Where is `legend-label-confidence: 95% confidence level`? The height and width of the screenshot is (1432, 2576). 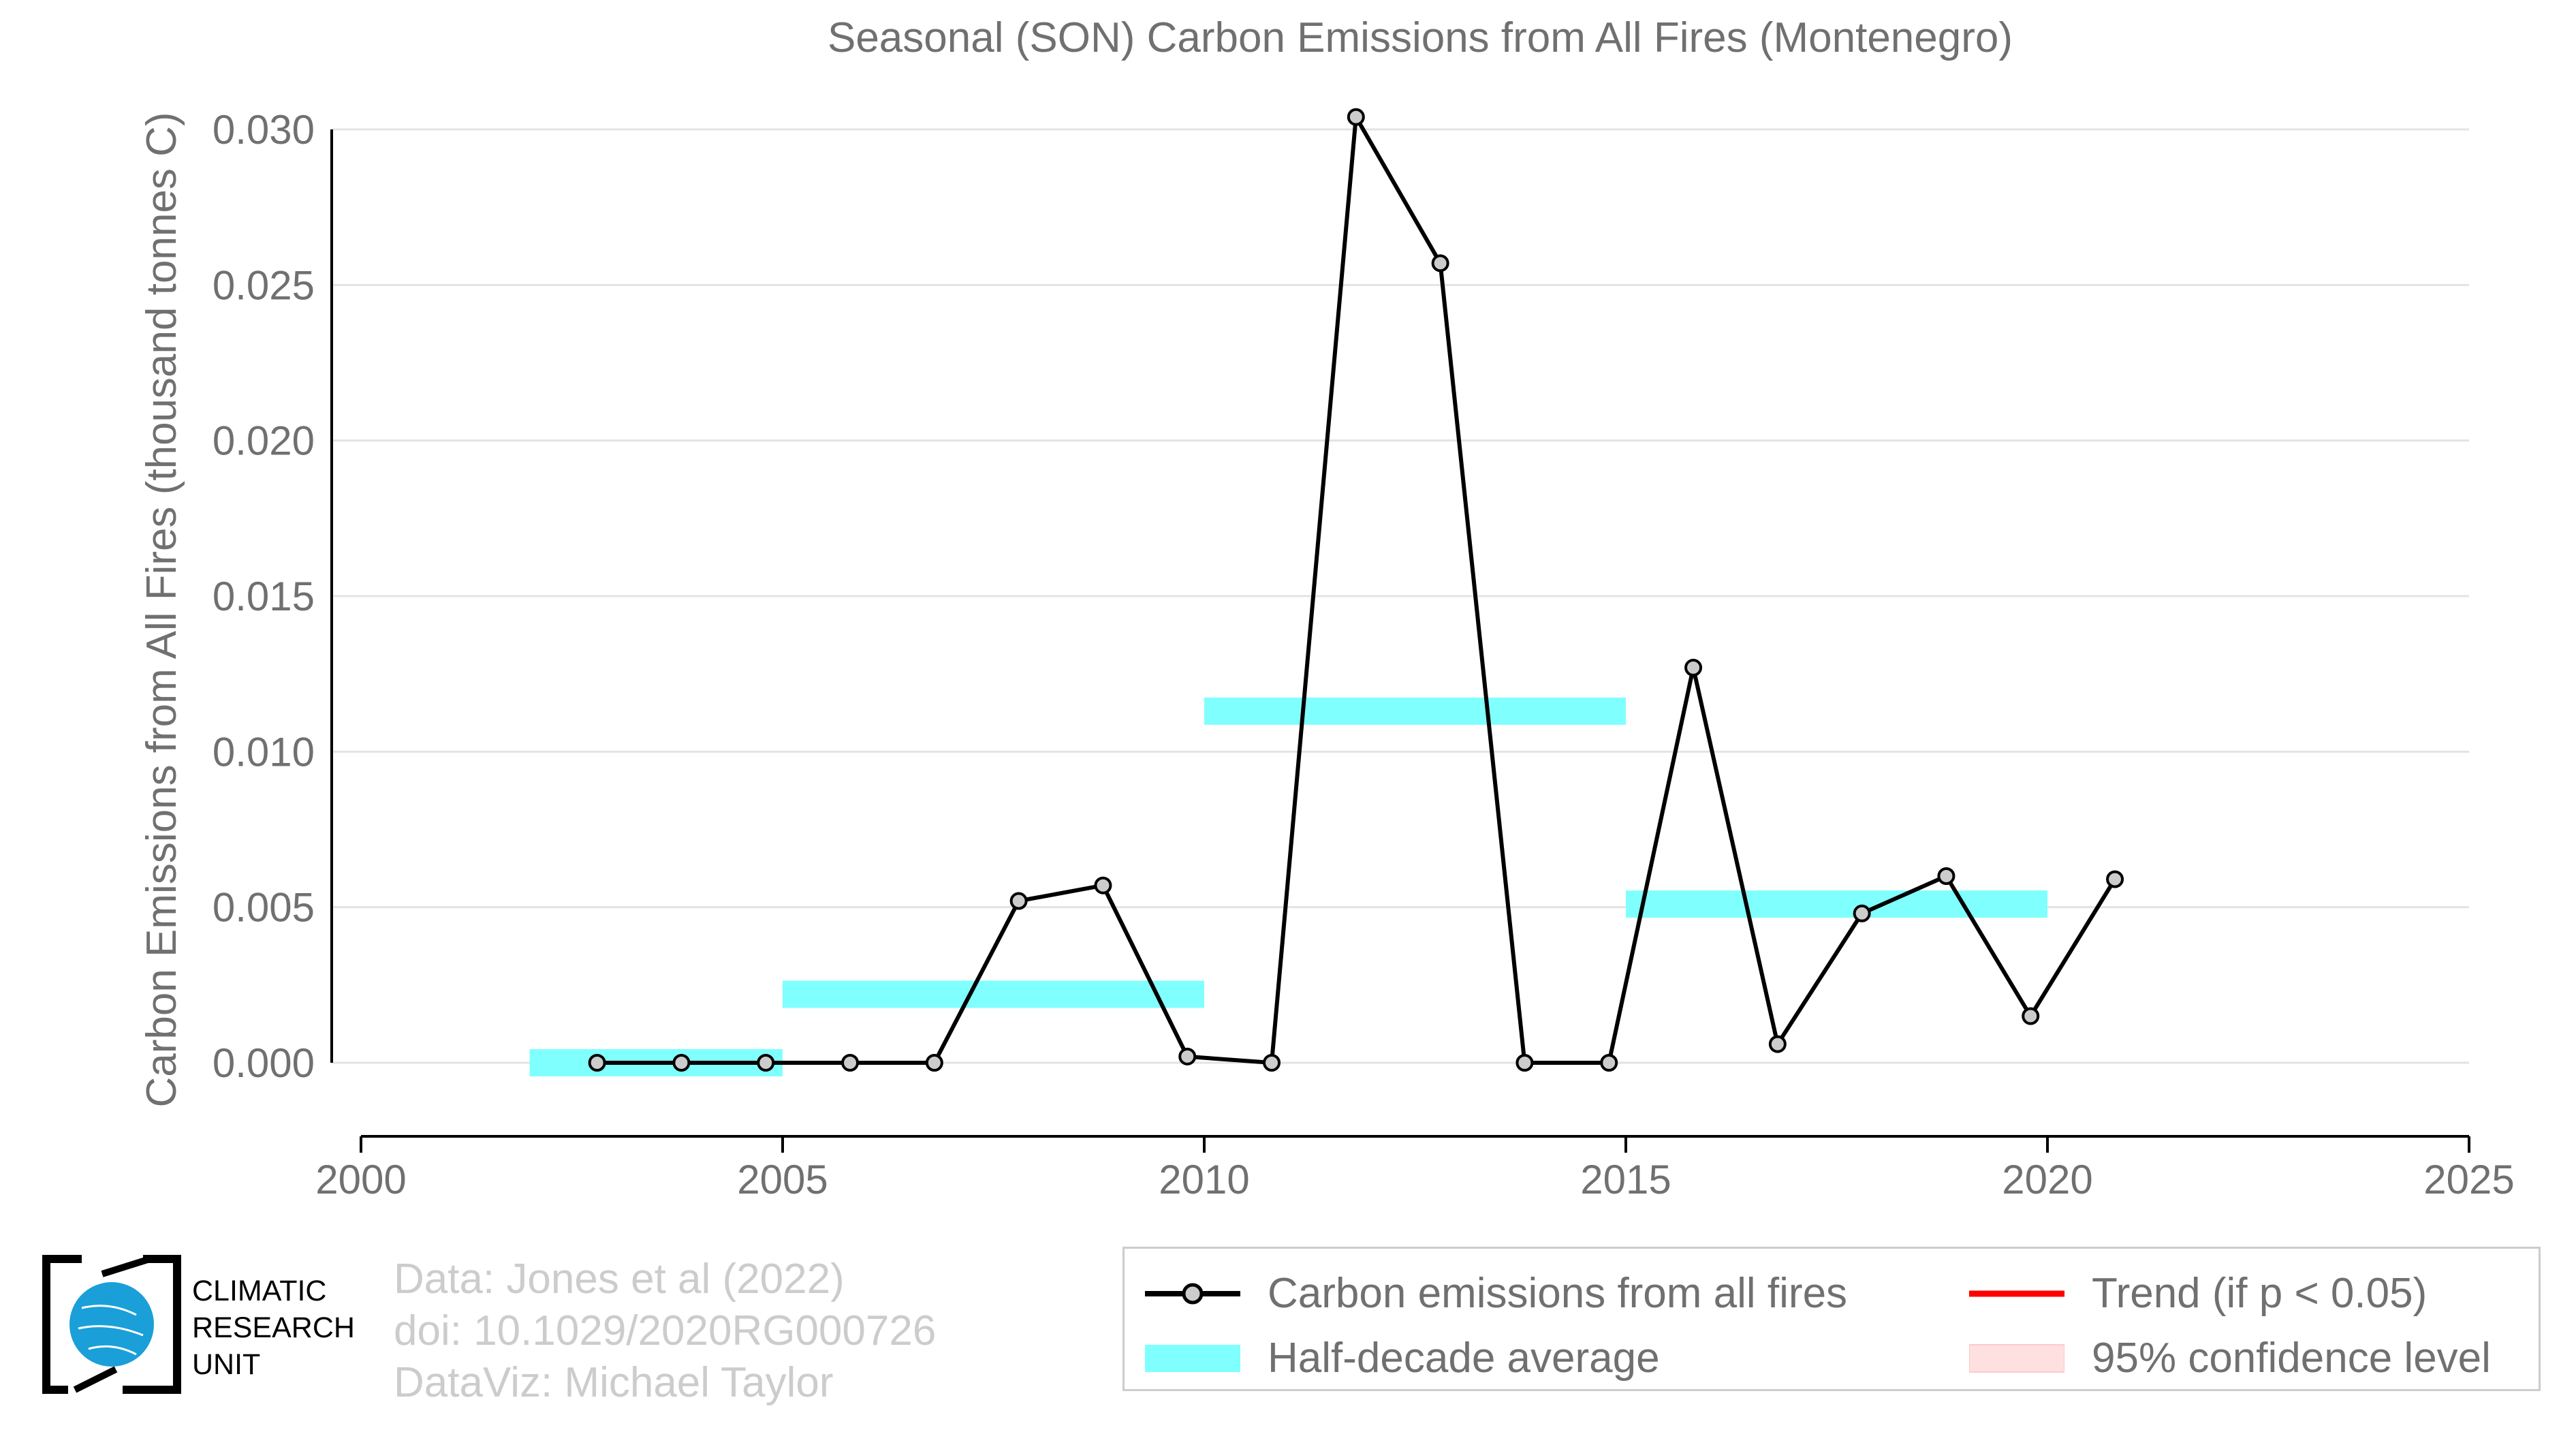
legend-label-confidence: 95% confidence level is located at coordinates (2291, 1358).